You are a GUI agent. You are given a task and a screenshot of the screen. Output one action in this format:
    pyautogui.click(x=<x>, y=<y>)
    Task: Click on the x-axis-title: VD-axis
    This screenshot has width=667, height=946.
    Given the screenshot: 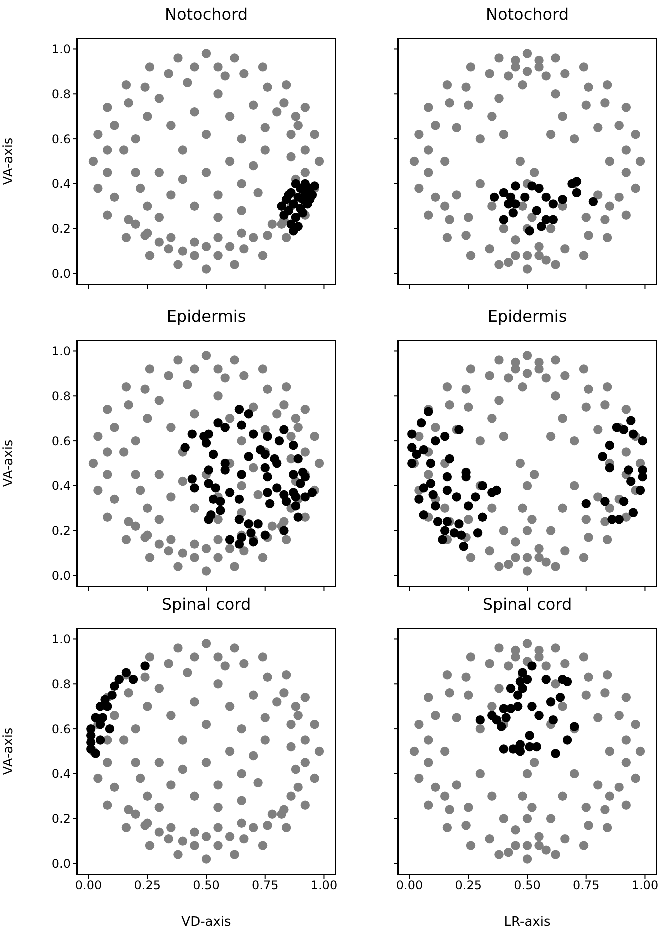 What is the action you would take?
    pyautogui.click(x=207, y=922)
    